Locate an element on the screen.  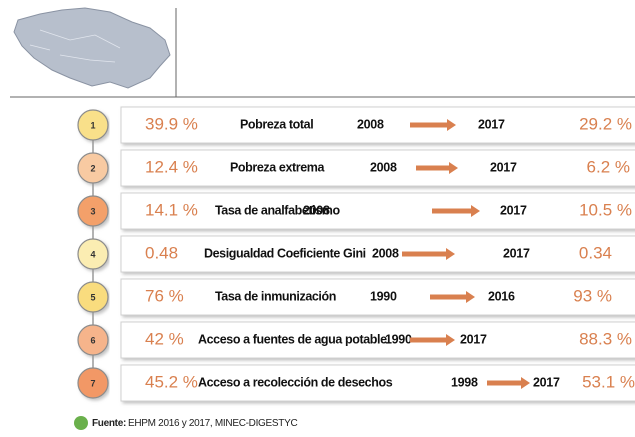
indicator-label: Desigualdad Coeficiente Gini is located at coordinates (285, 253).